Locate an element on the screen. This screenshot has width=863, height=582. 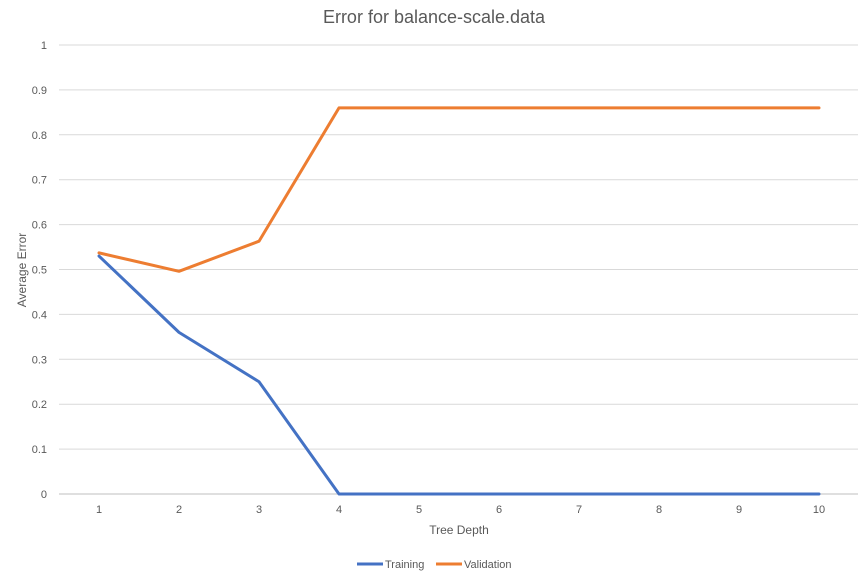
y-axis-ticks: 0 0.1 0.2 0.3 0.4 0.5 0.6 0.7 0.8 0.9 1 is located at coordinates (39, 270).